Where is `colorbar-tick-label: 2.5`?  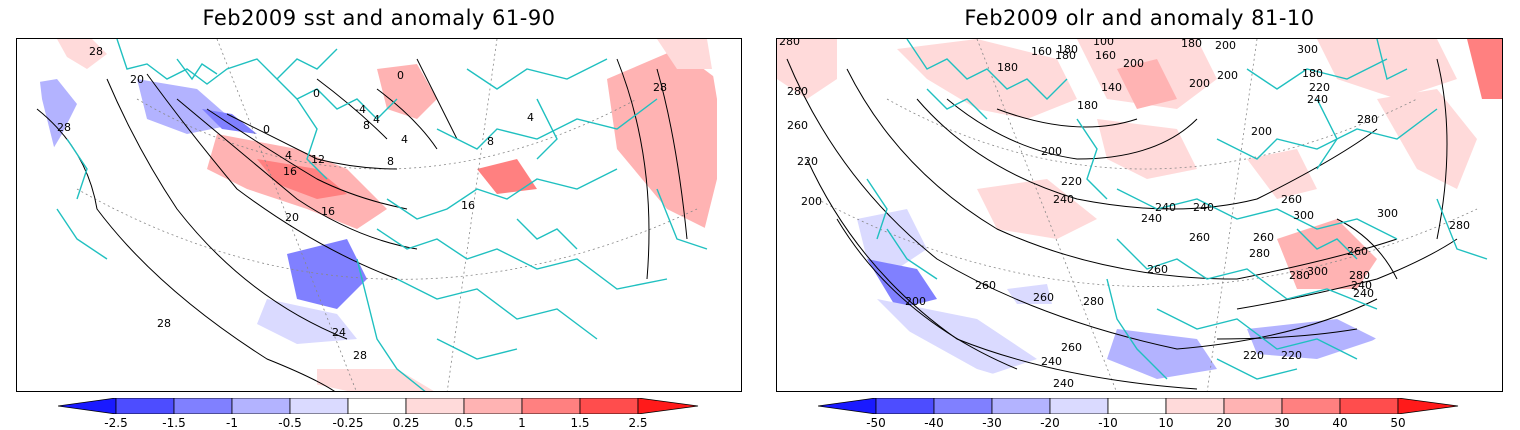
colorbar-tick-label: 2.5 is located at coordinates (638, 423).